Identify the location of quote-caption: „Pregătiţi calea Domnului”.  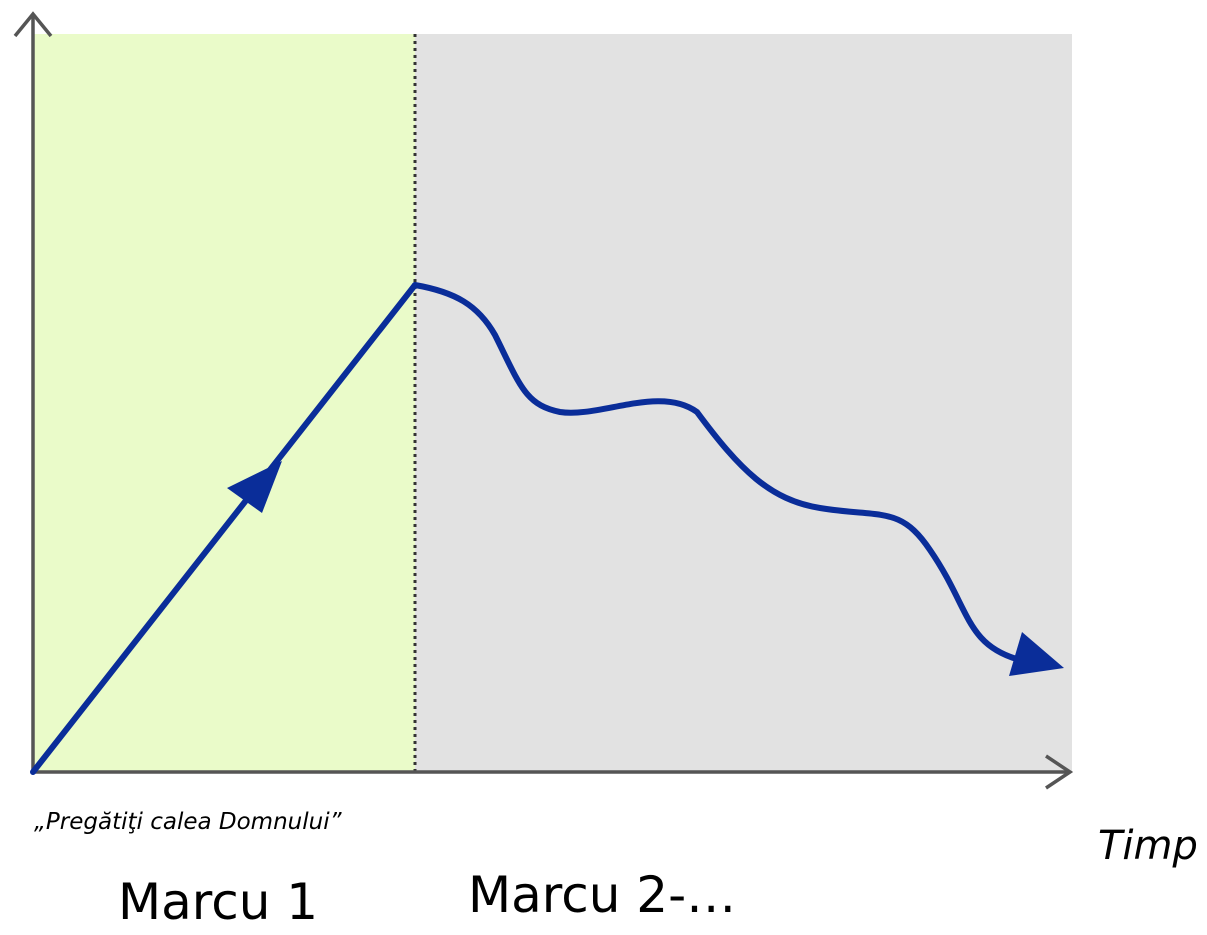
(188, 822).